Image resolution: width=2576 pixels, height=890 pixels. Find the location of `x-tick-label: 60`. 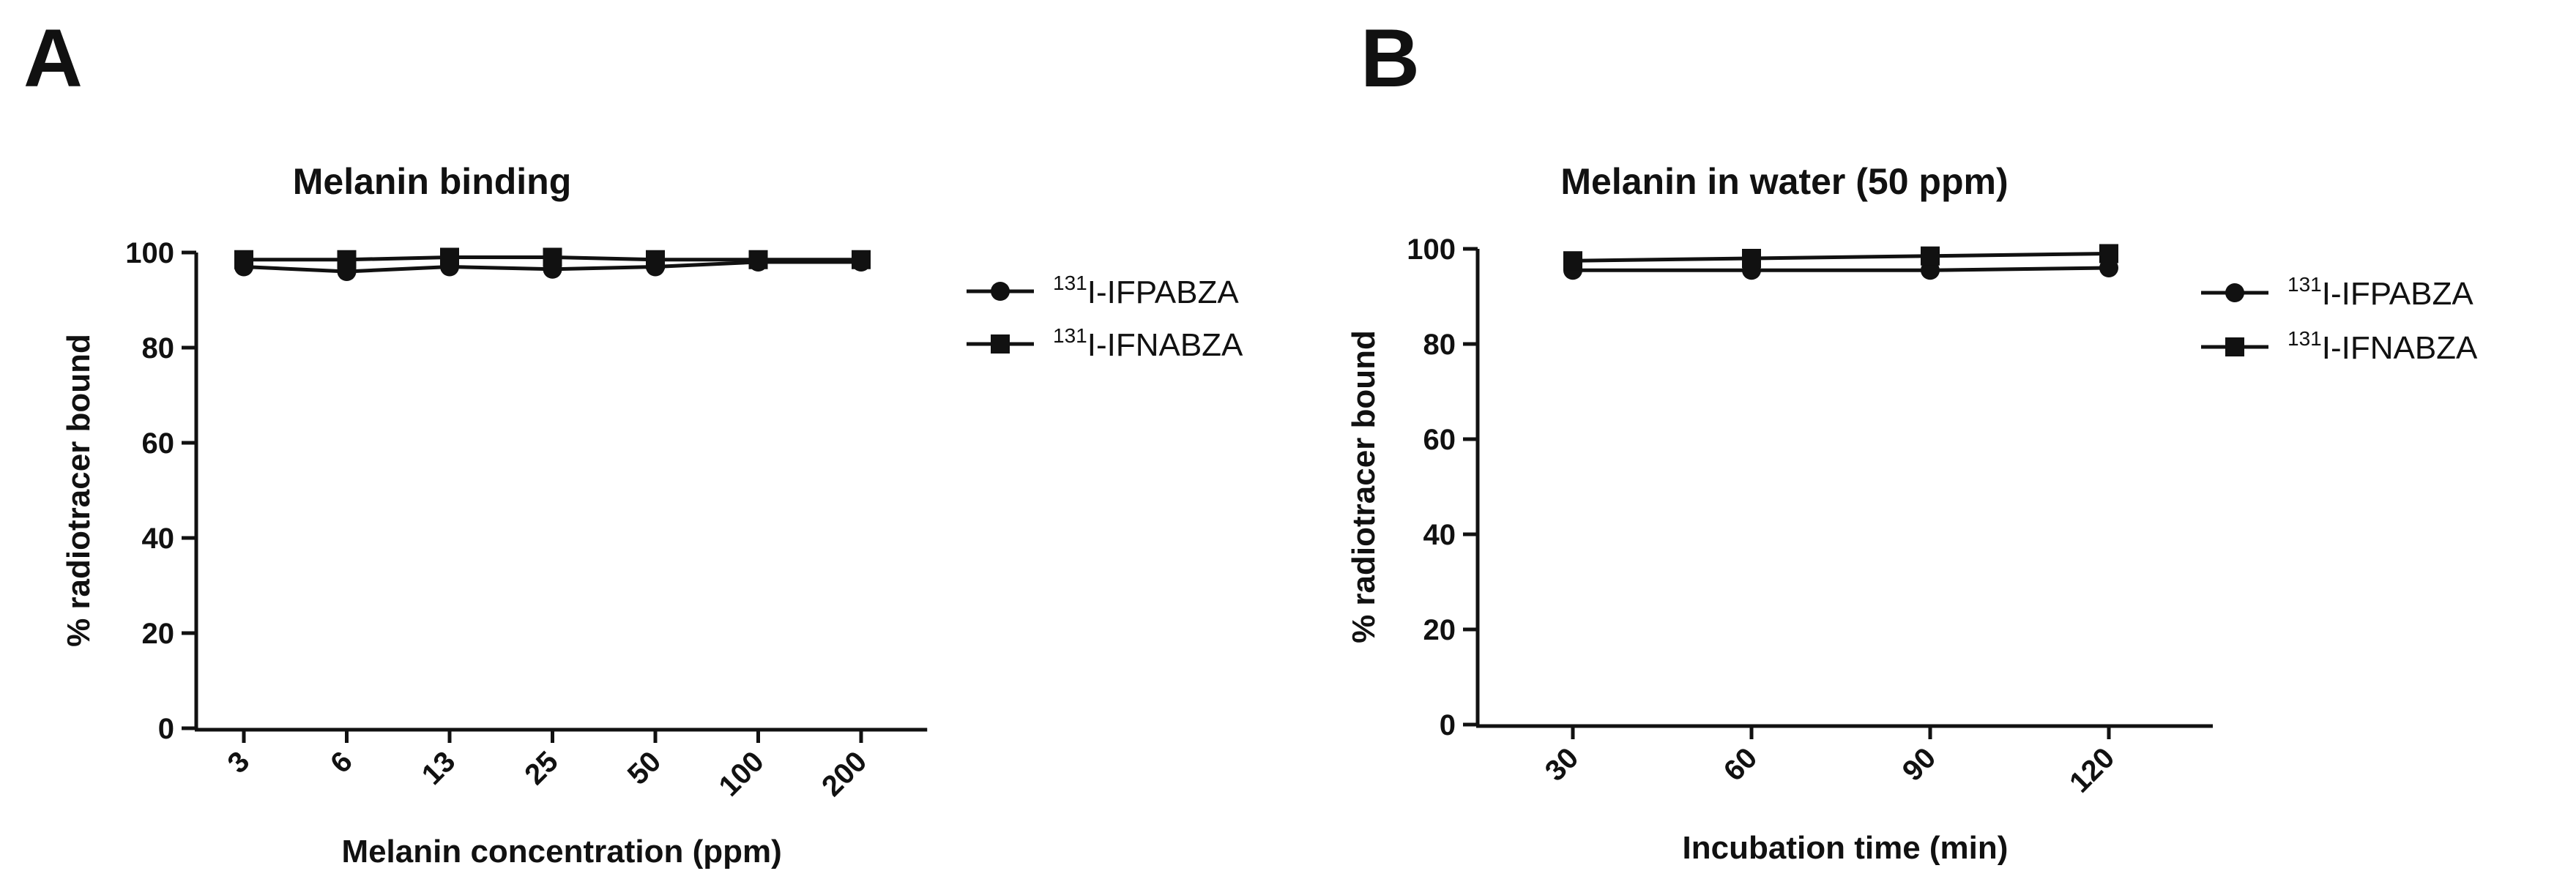

x-tick-label: 60 is located at coordinates (1741, 764).